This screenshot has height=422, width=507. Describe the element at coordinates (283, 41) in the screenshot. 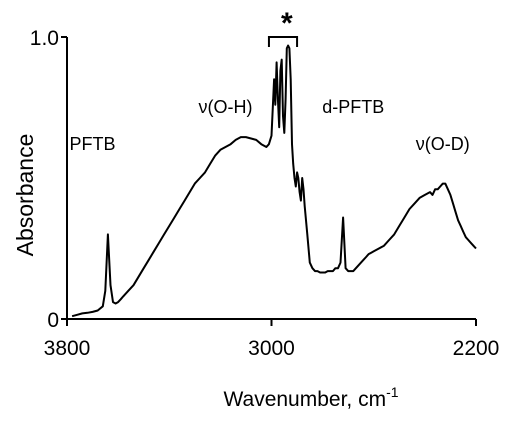

I see `bracket` at that location.